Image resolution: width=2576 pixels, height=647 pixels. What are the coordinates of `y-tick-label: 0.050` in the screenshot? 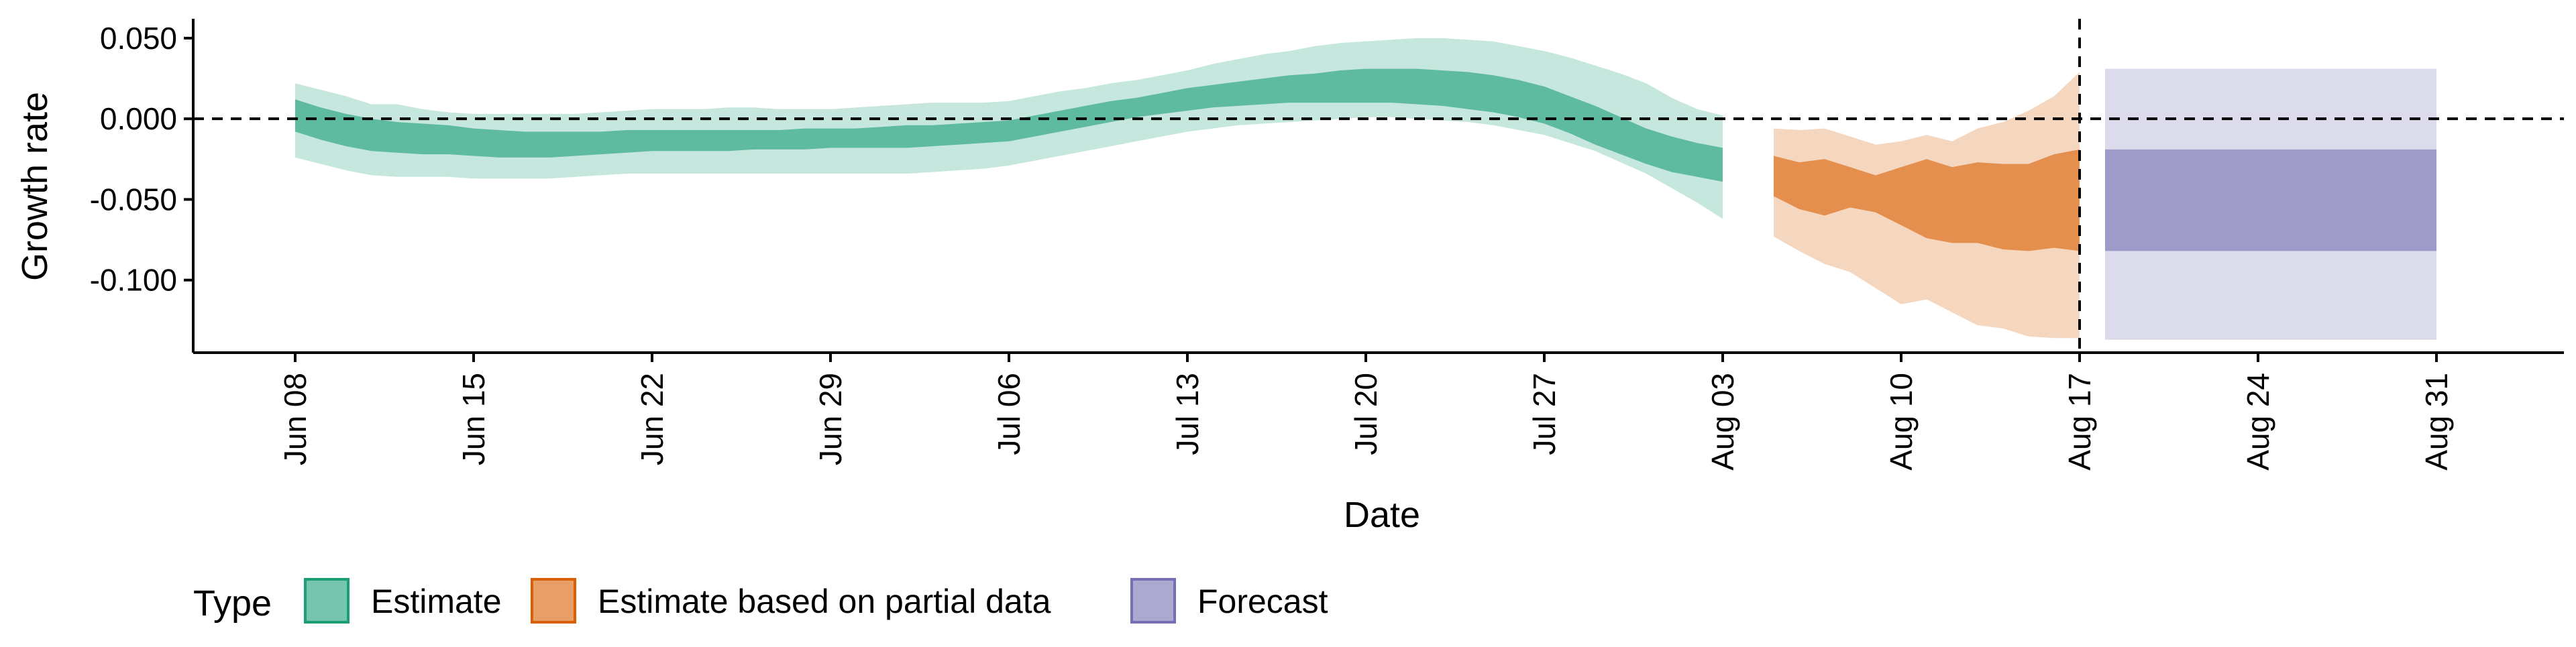 It's located at (138, 38).